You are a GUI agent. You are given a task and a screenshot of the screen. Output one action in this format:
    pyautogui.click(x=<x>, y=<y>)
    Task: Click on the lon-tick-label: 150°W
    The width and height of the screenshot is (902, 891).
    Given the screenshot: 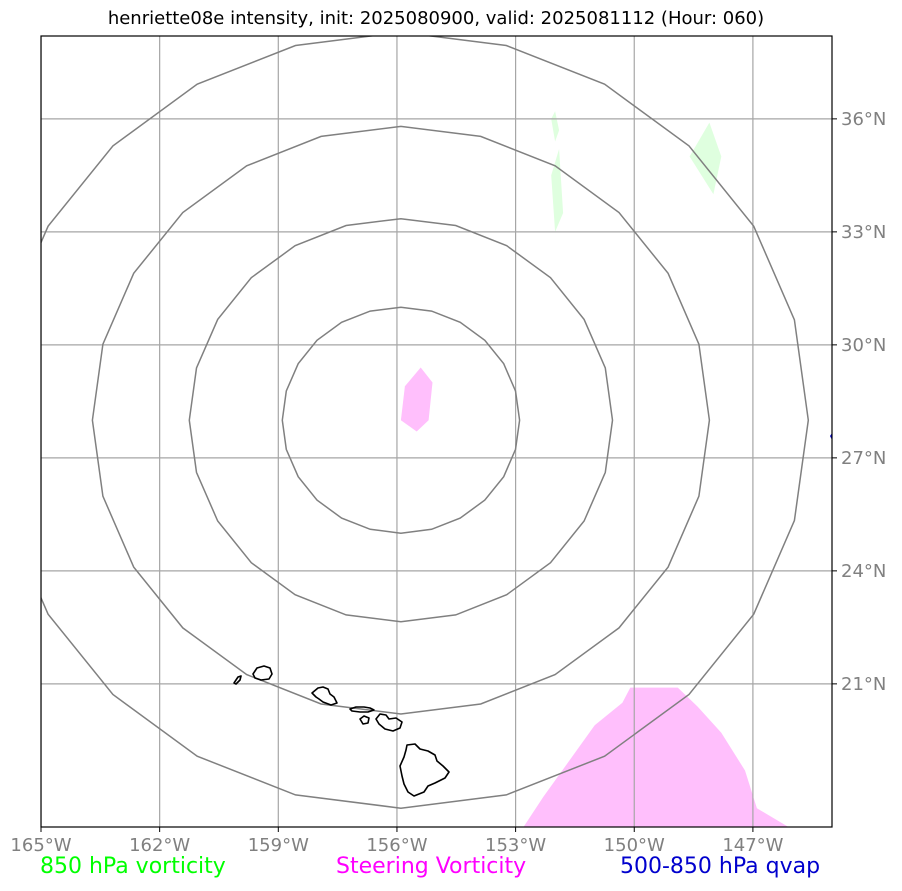 What is the action you would take?
    pyautogui.click(x=634, y=845)
    